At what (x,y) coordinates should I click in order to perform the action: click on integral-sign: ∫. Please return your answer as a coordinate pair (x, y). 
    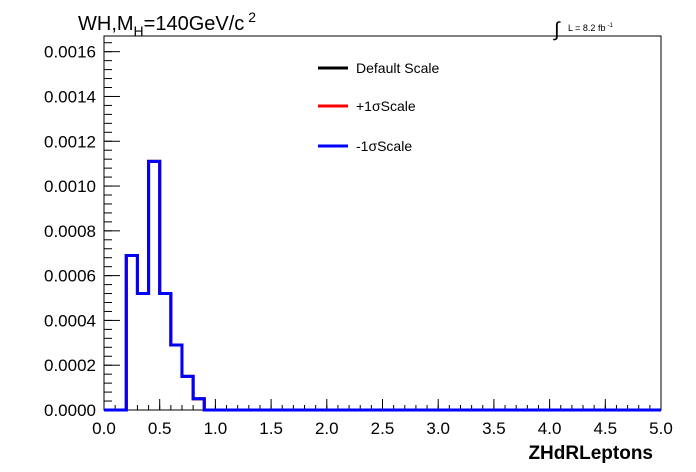
    Looking at the image, I should click on (557, 30).